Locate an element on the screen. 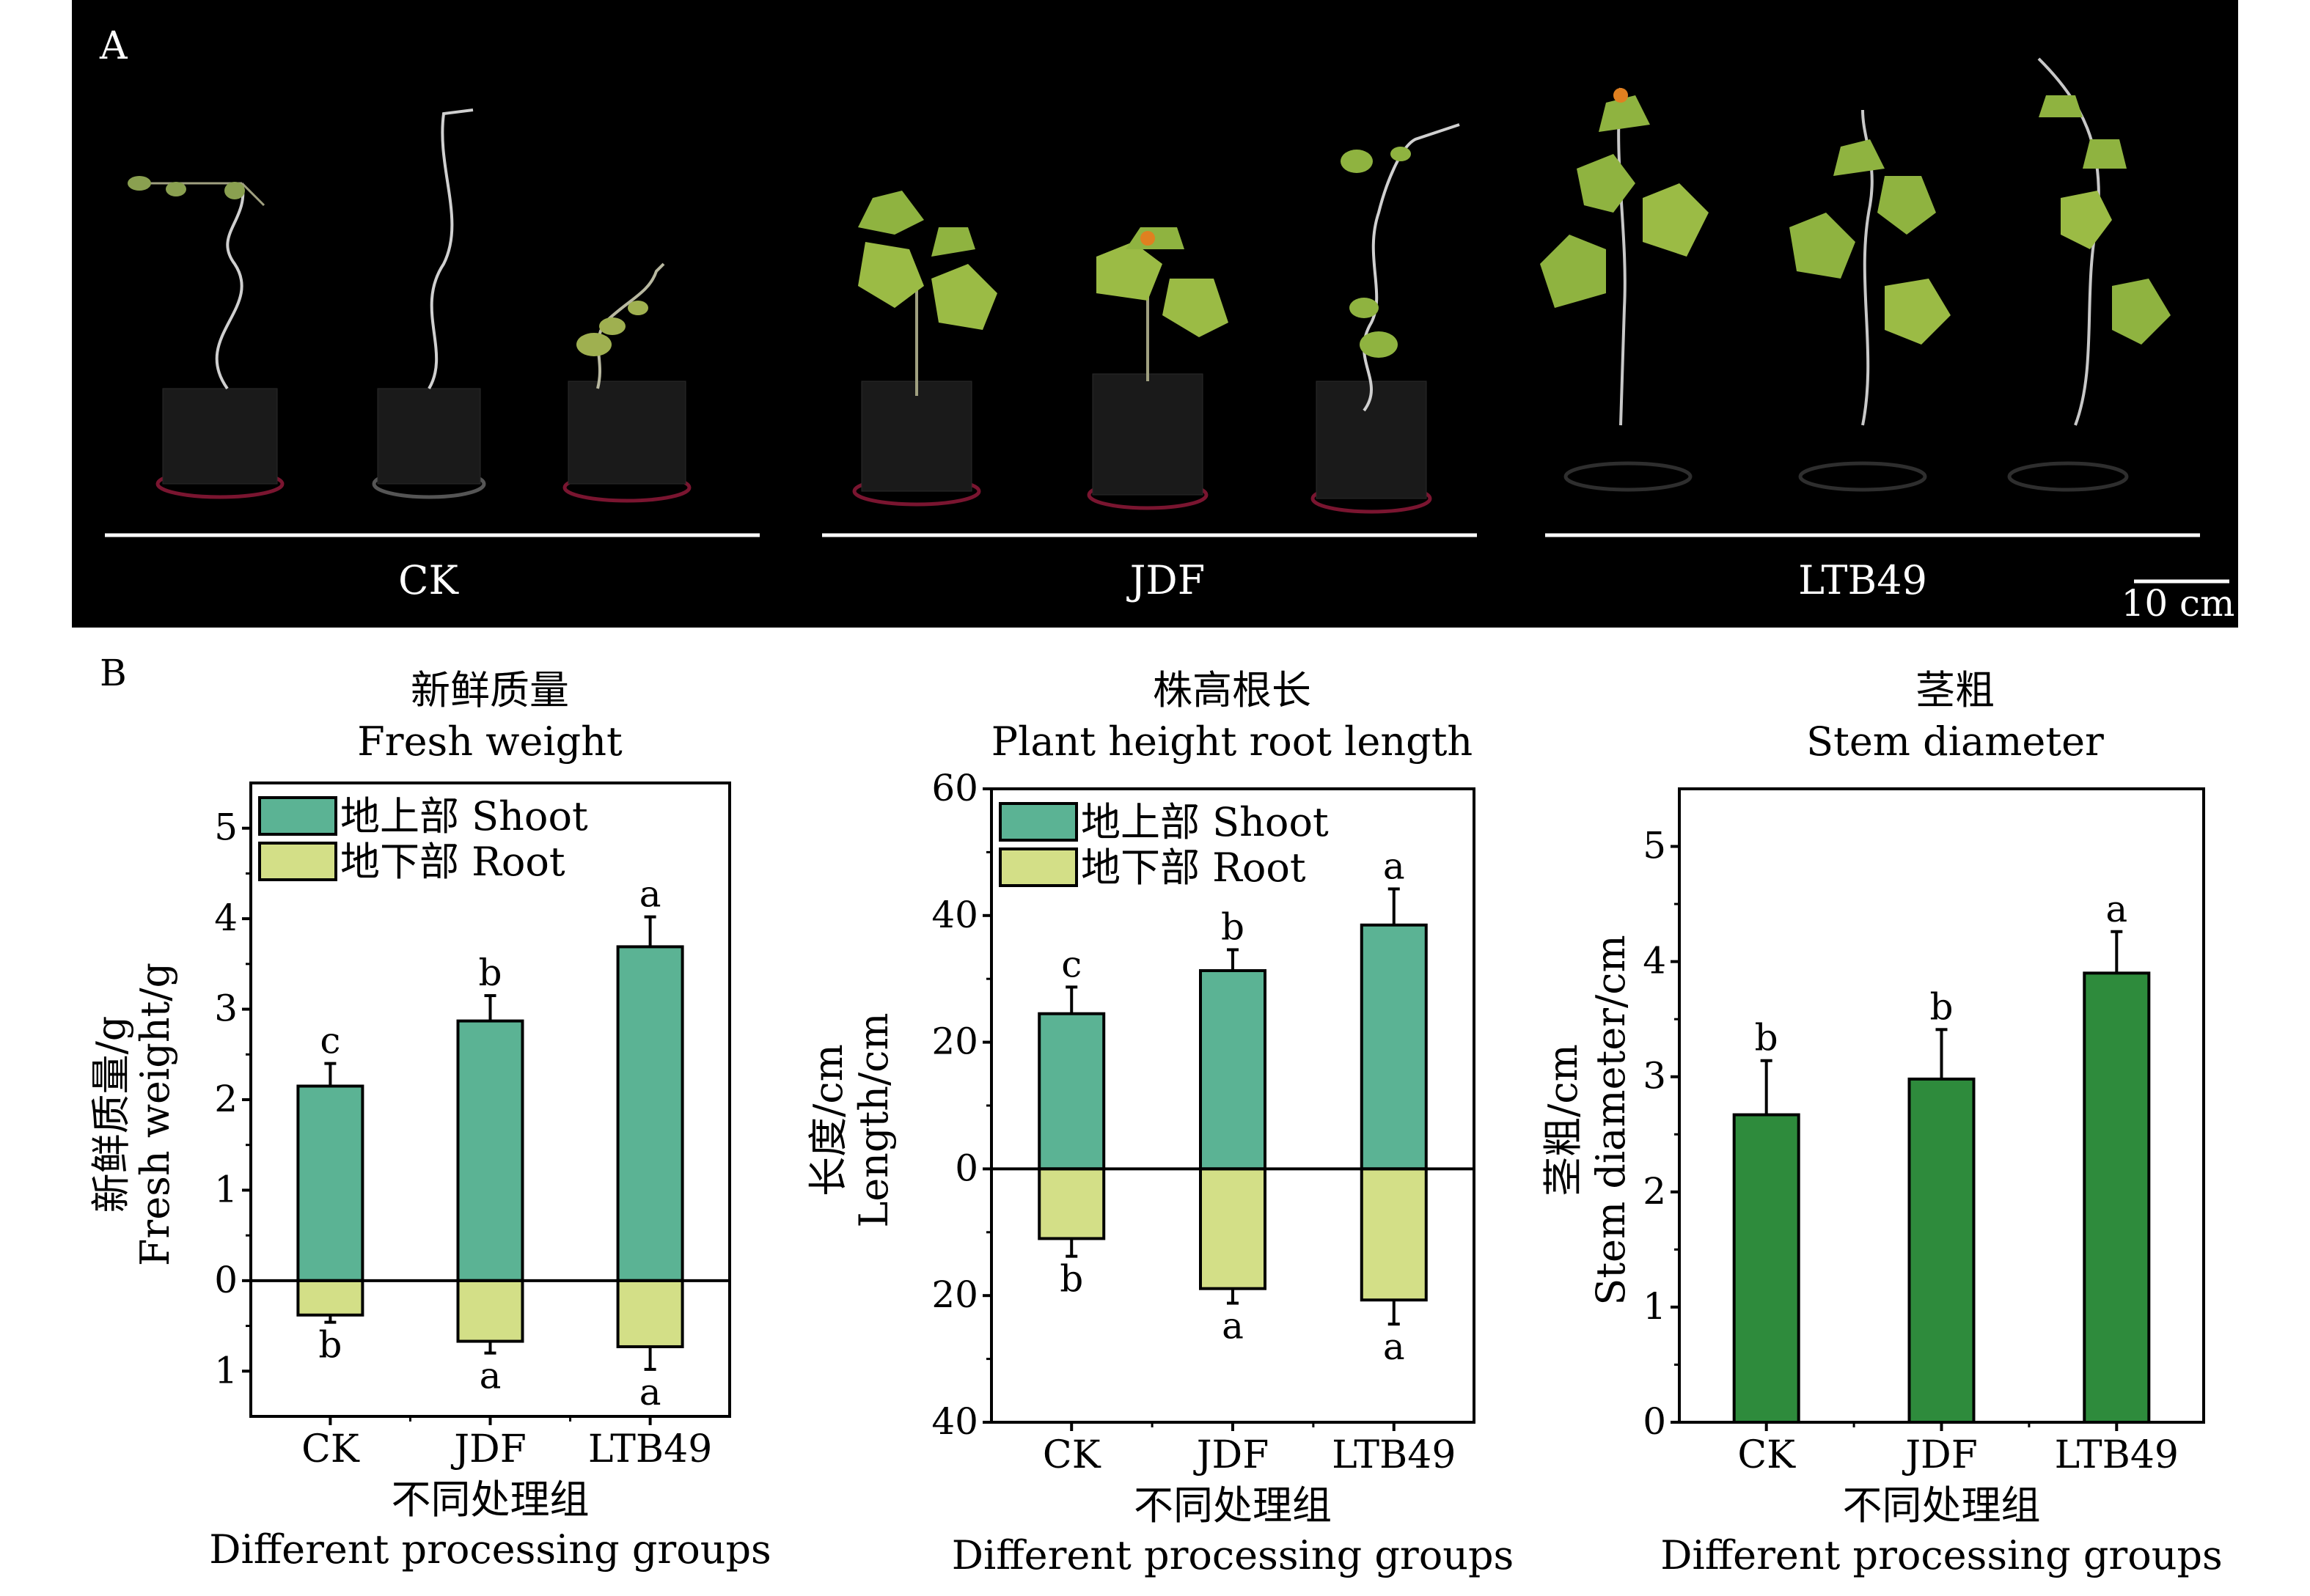 This screenshot has height=1596, width=2310. y-axis-title: 新鲜质量/g is located at coordinates (111, 1114).